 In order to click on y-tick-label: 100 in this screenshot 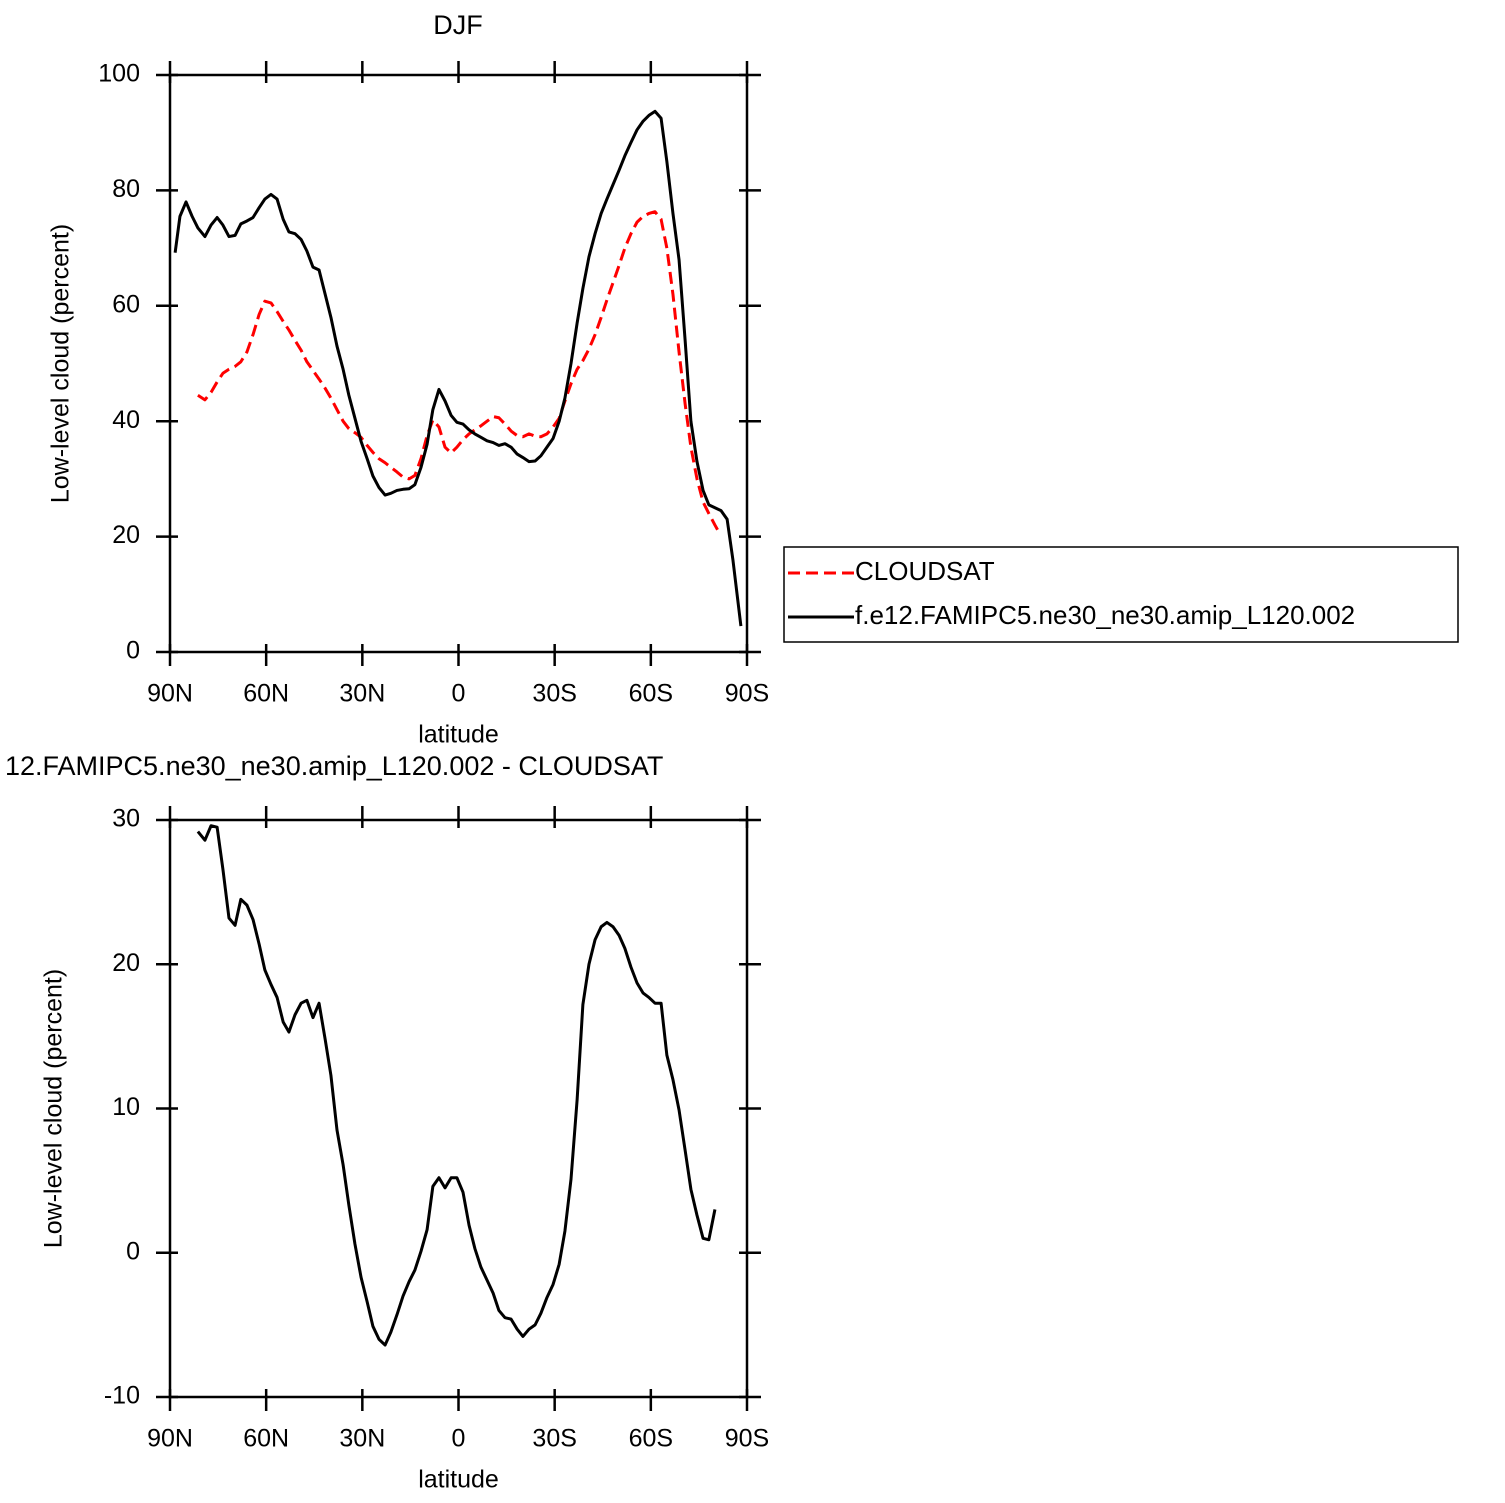, I will do `click(119, 74)`.